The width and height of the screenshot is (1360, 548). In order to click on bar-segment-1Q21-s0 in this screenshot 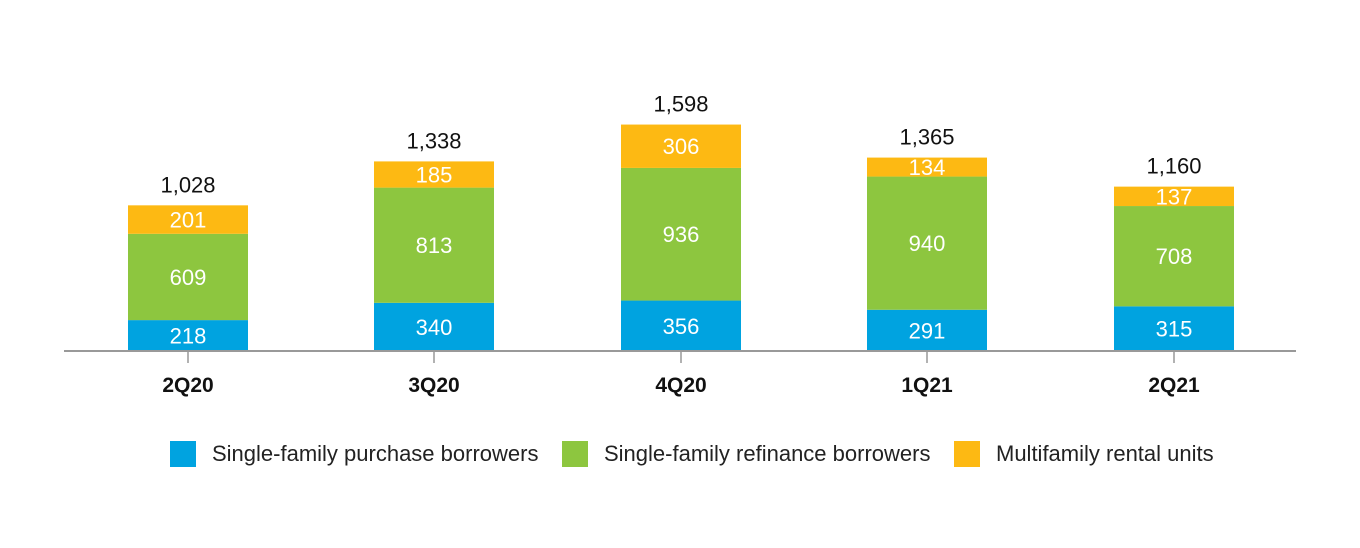, I will do `click(927, 330)`.